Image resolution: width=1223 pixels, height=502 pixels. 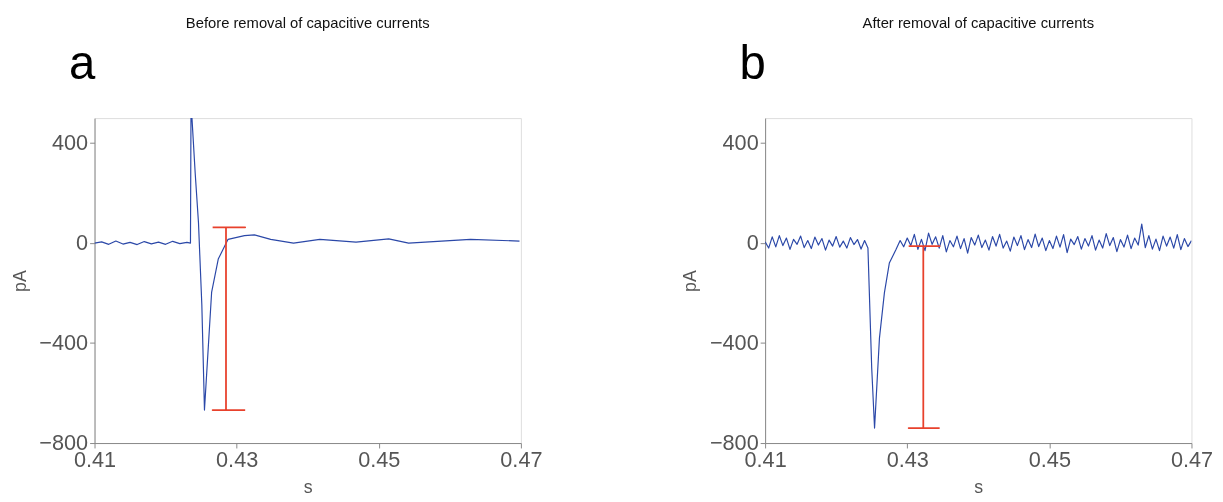 I want to click on chart-title: Before removal of capacitive currents, so click(x=307, y=23).